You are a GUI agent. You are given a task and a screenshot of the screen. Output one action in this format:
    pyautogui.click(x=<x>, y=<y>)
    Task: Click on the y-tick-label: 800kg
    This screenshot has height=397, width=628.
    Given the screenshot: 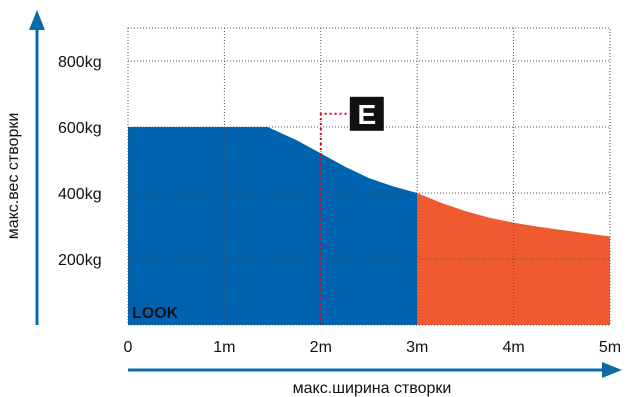 What is the action you would take?
    pyautogui.click(x=80, y=62)
    